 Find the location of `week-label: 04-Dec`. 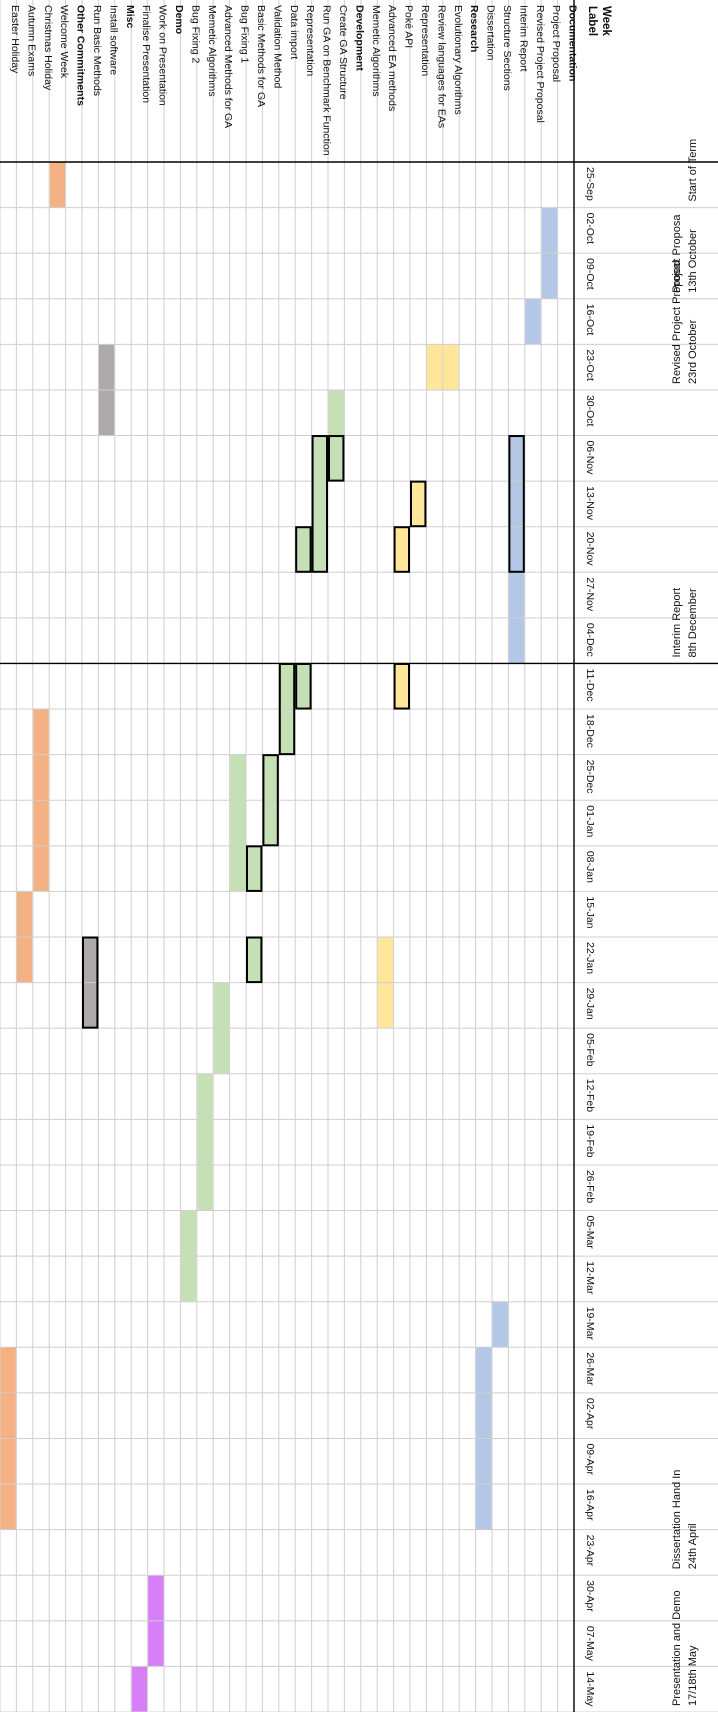

week-label: 04-Dec is located at coordinates (590, 640).